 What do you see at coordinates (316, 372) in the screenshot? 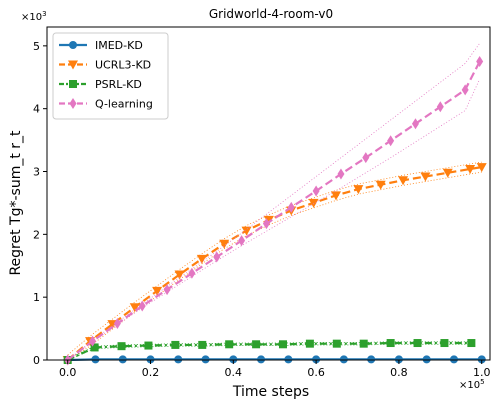
I see `x-tick-label: 0.6` at bounding box center [316, 372].